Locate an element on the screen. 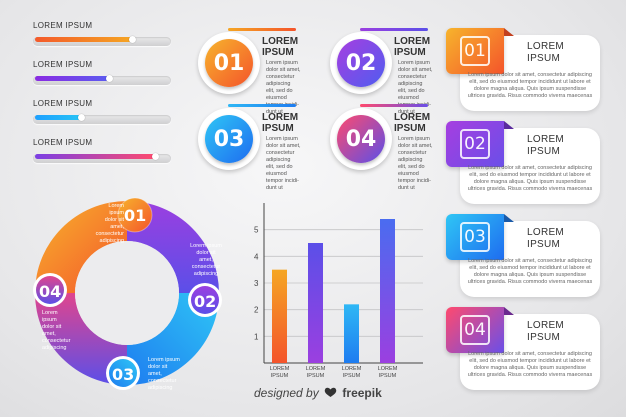 Image resolution: width=626 pixels, height=417 pixels. freepik-logo-icon is located at coordinates (330, 392).